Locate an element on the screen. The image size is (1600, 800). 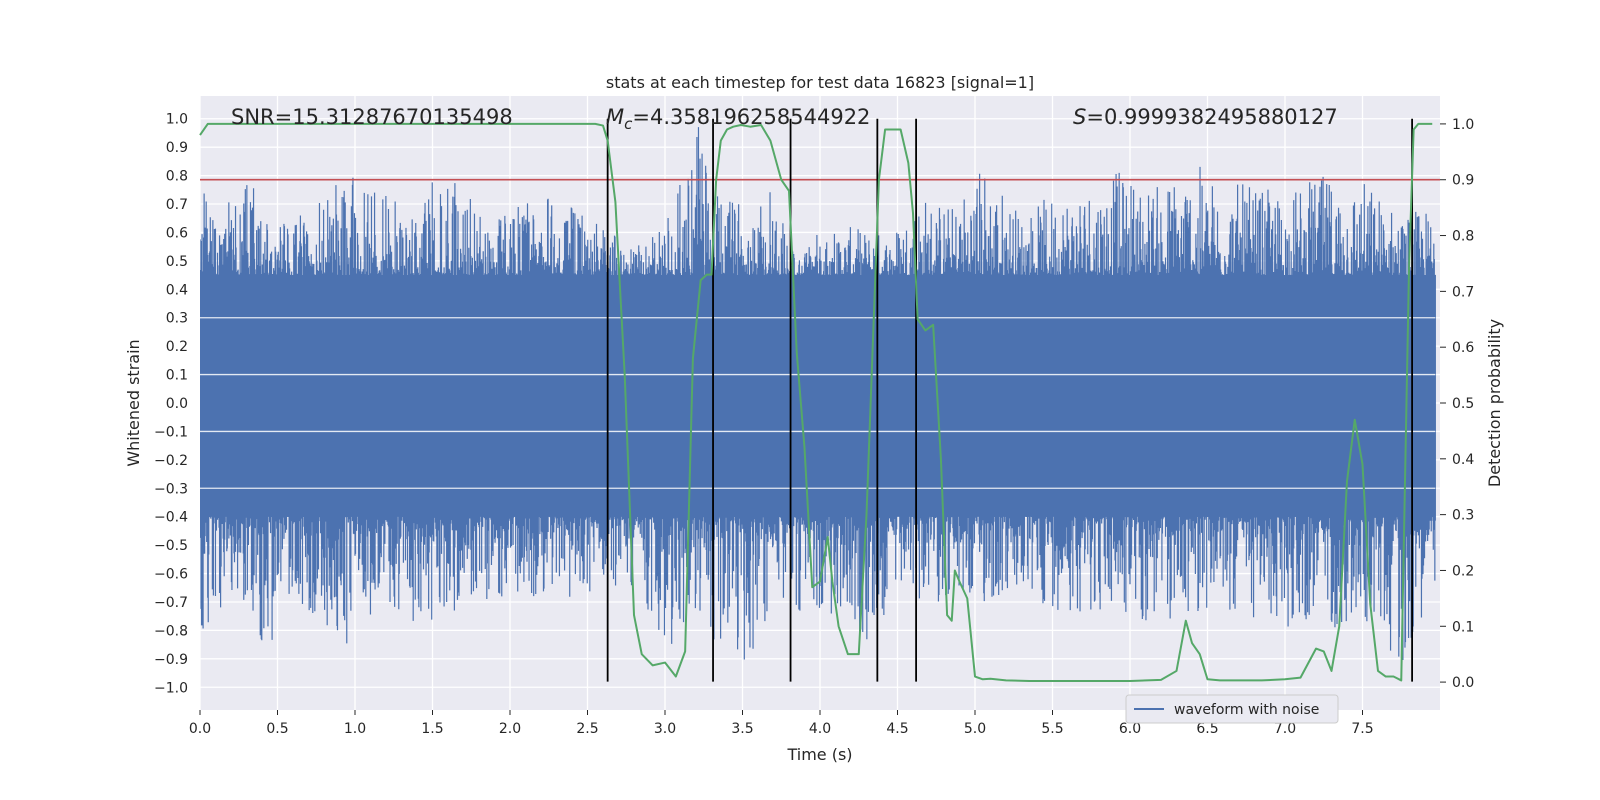
y-right-axis-label: Detection probability is located at coordinates (1494, 403).